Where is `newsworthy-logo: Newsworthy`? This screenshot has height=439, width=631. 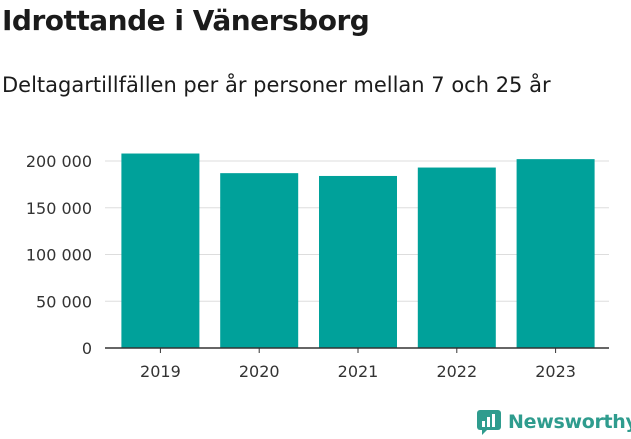 newsworthy-logo: Newsworthy is located at coordinates (553, 422).